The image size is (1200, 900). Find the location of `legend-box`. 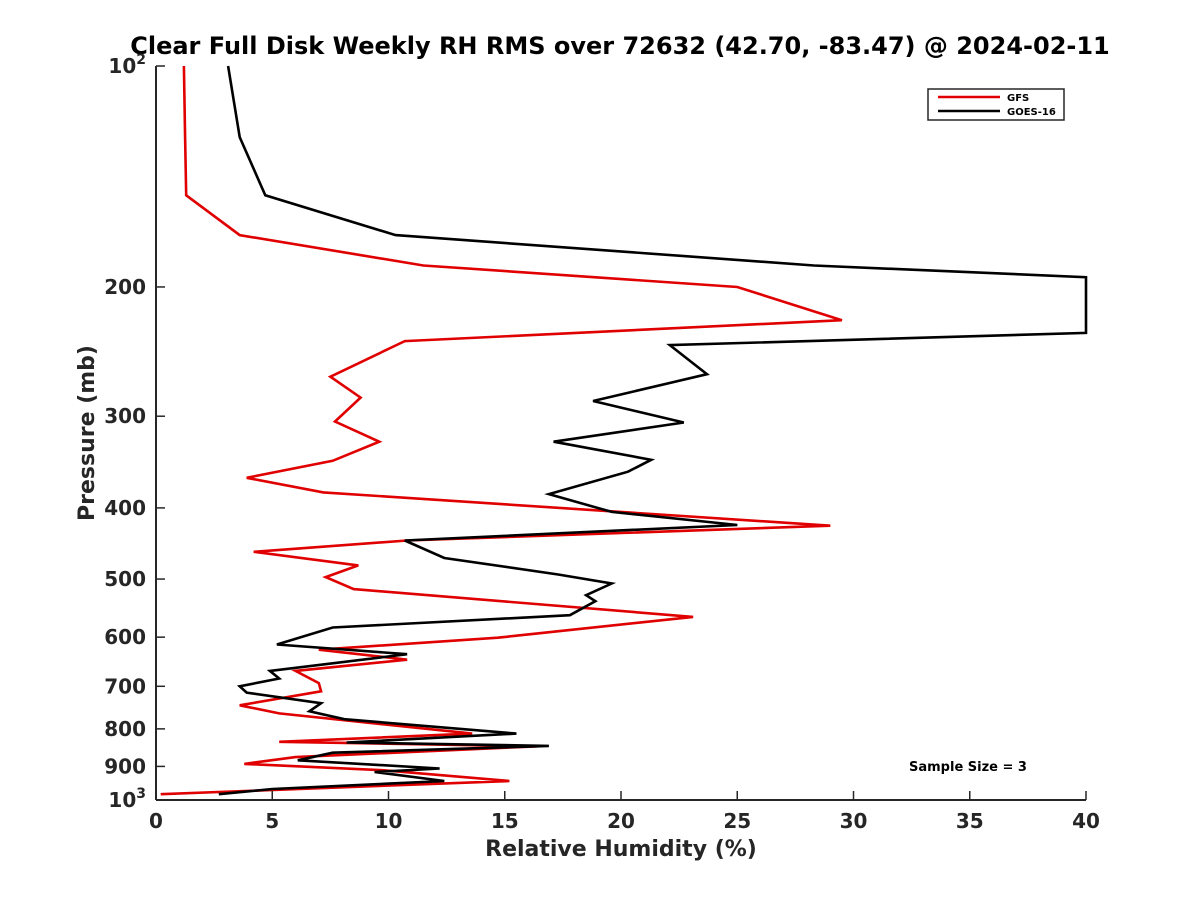

legend-box is located at coordinates (996, 104).